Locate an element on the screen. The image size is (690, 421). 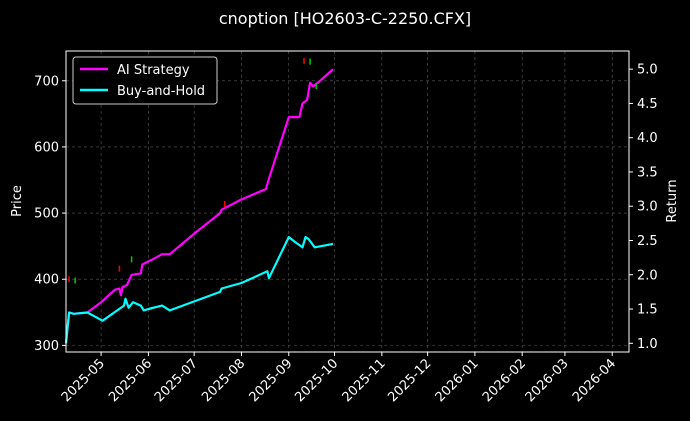
left-tick-label: 500 is located at coordinates (46, 214).